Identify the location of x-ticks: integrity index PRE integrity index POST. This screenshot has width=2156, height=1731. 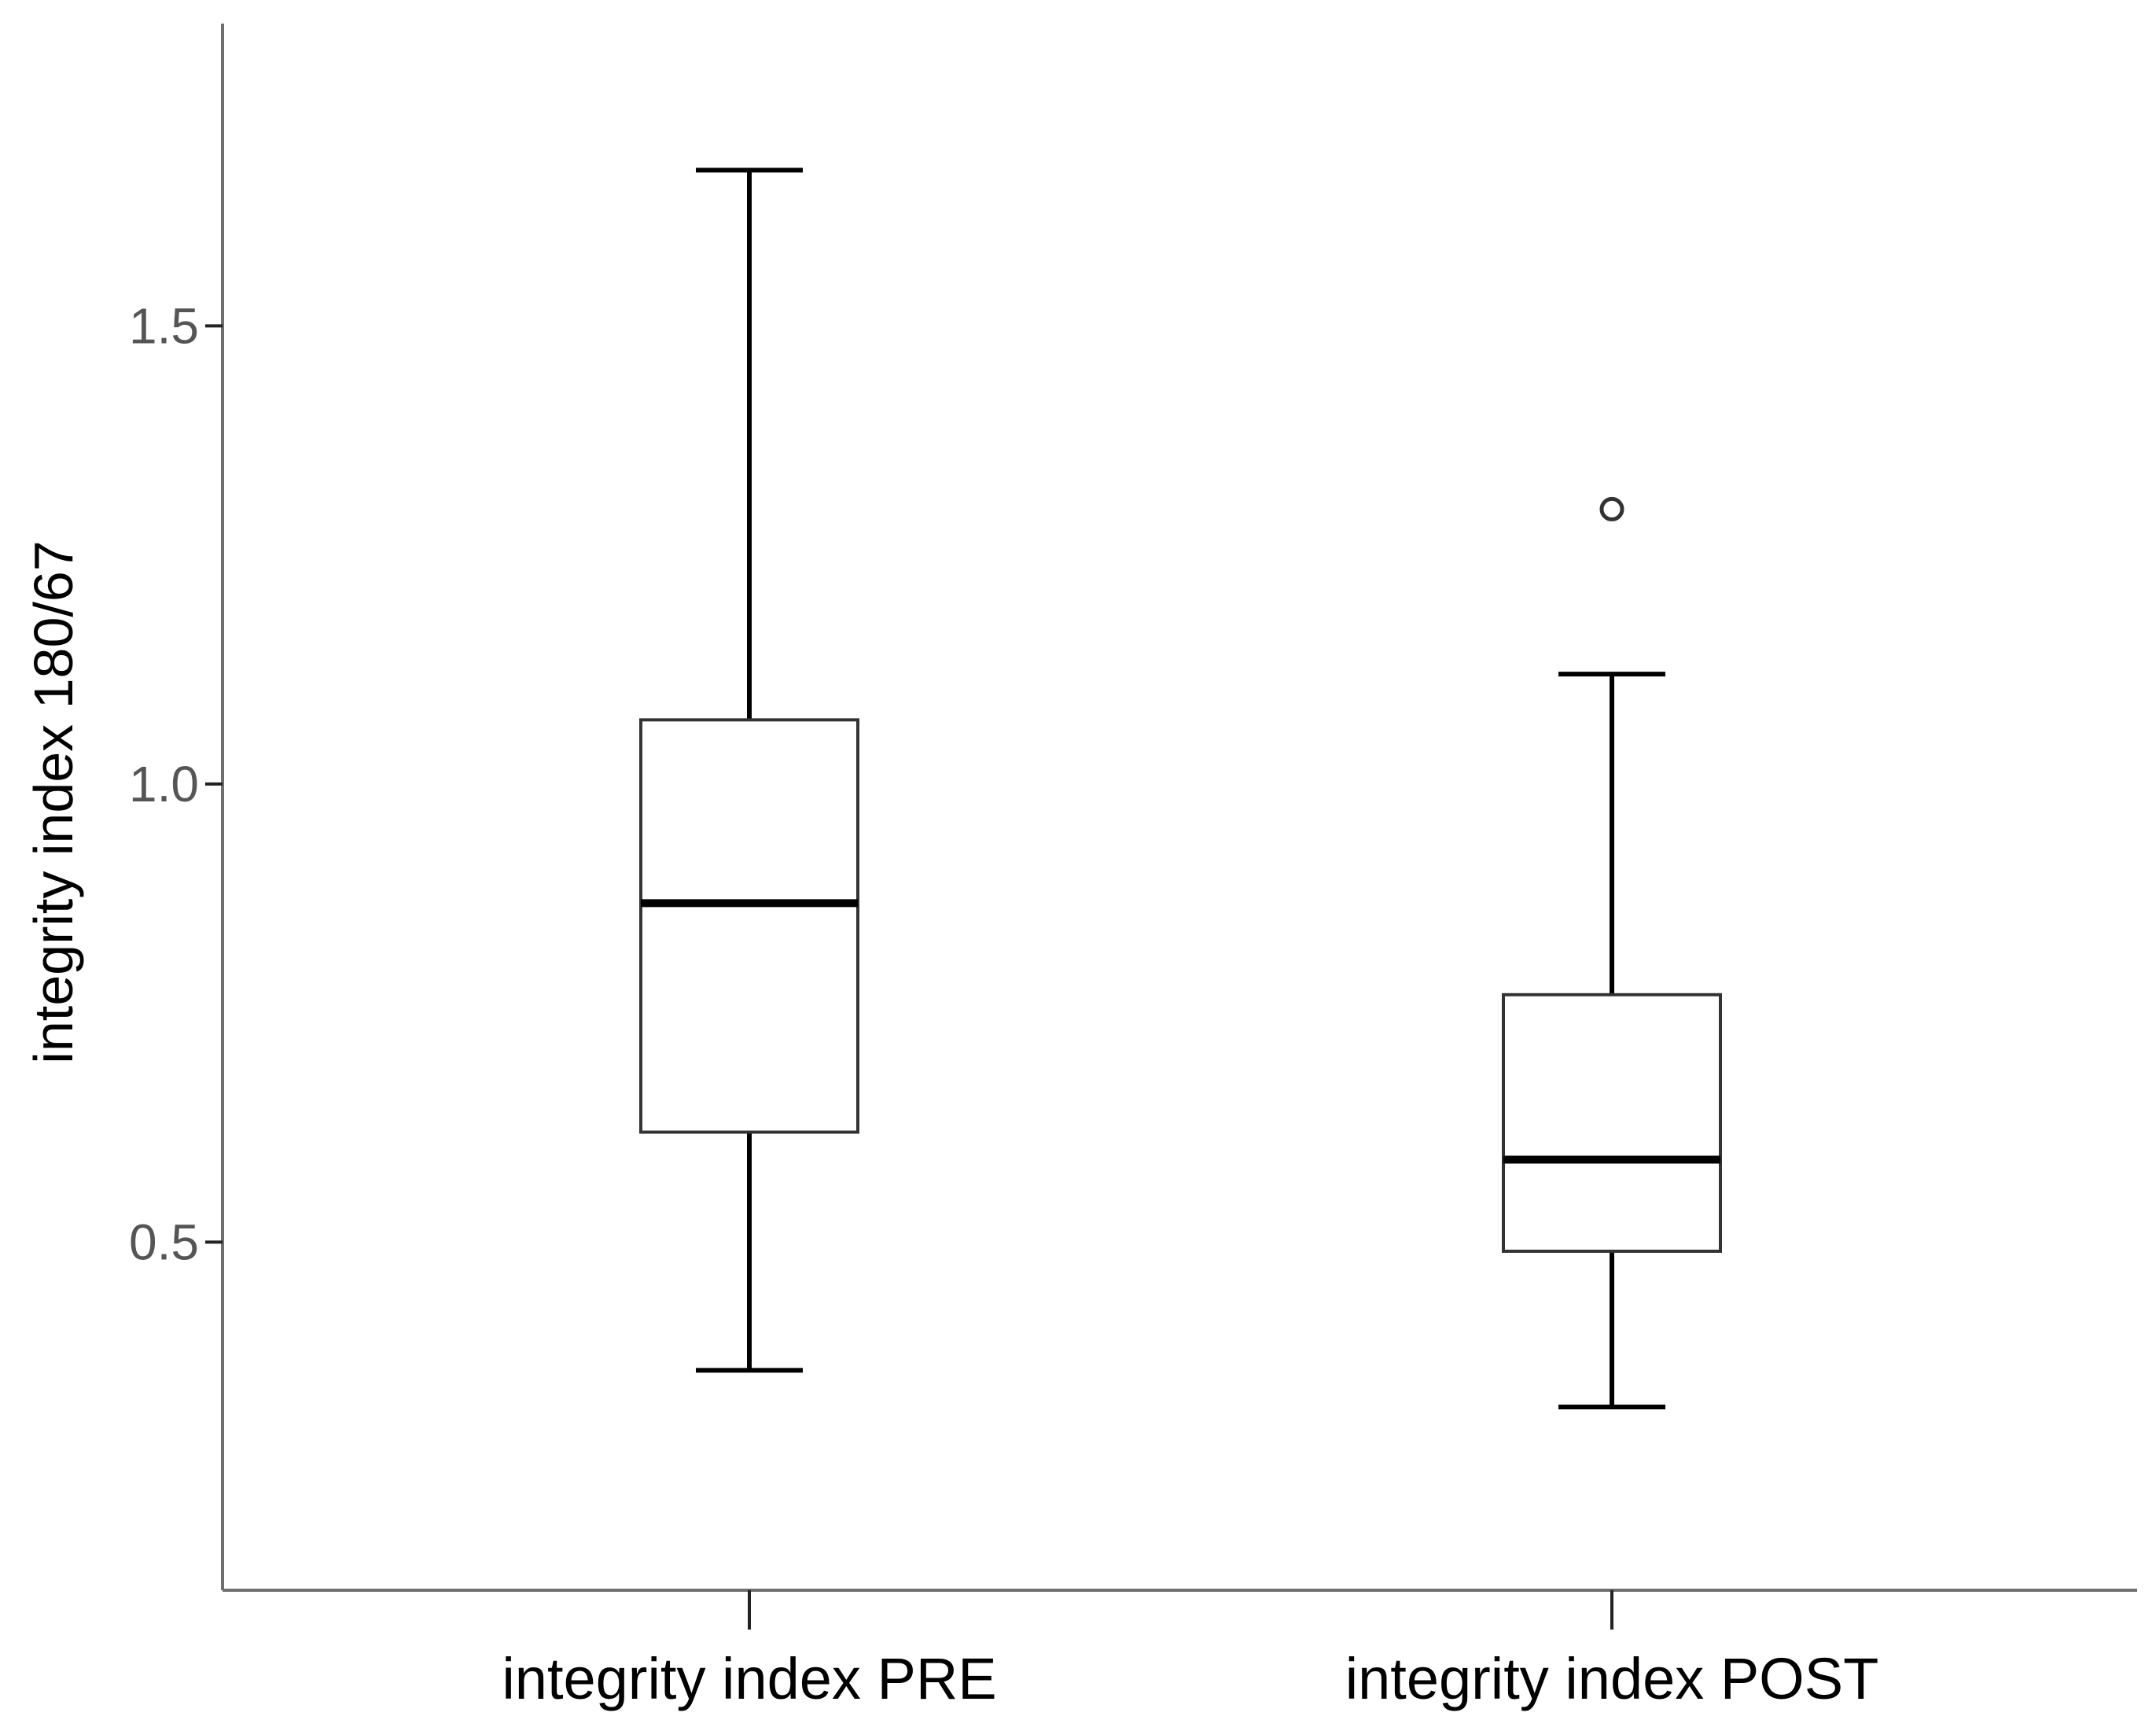
(1190, 1650).